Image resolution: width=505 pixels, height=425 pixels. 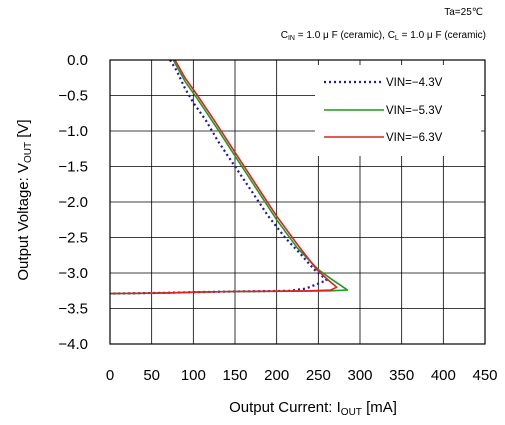 I want to click on y-tick-labels: 0.0 −0.5 −1.0 −1.5 −2.0 −2.5 −3.0 −3.5 −4.0, so click(x=73, y=202).